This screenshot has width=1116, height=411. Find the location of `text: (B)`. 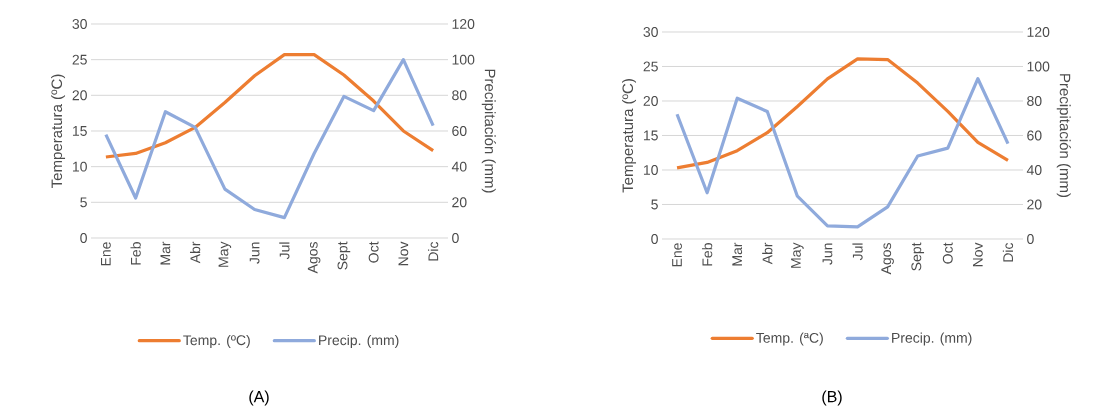

text: (B) is located at coordinates (832, 398).